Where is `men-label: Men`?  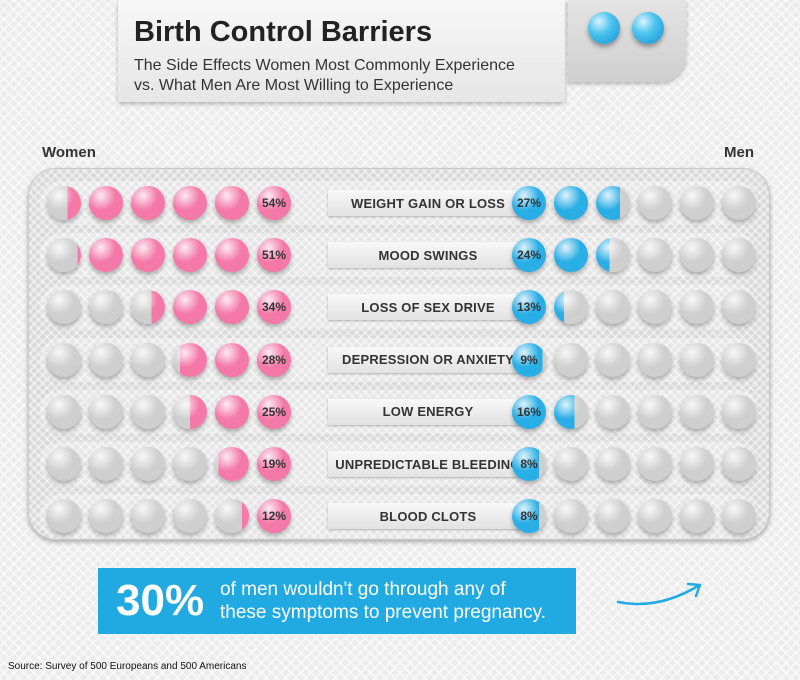 men-label: Men is located at coordinates (739, 152).